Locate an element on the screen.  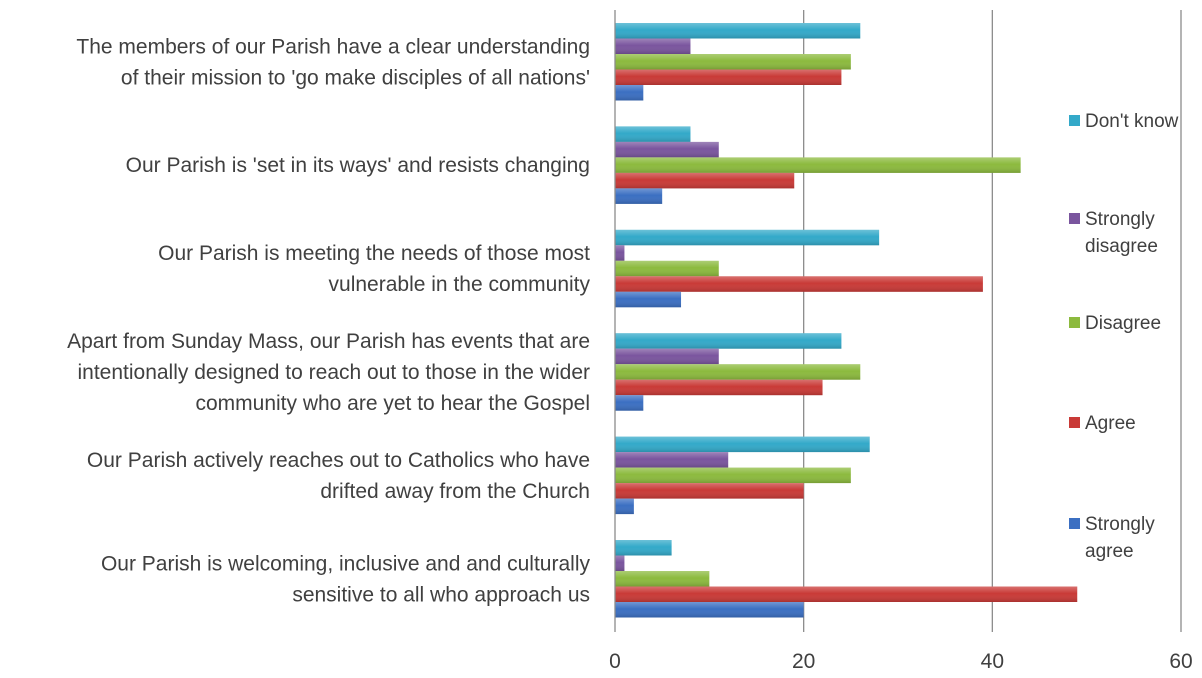
tick-label-40: 40 is located at coordinates (992, 661).